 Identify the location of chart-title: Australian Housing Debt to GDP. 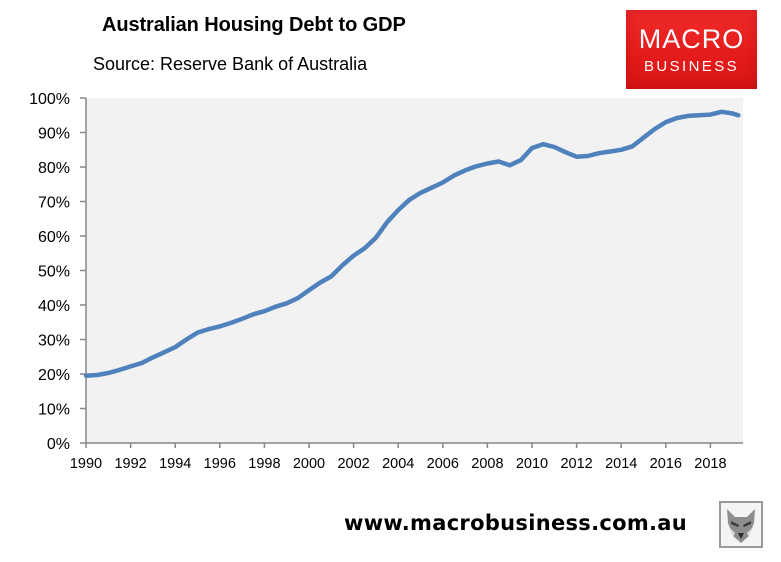
(254, 25).